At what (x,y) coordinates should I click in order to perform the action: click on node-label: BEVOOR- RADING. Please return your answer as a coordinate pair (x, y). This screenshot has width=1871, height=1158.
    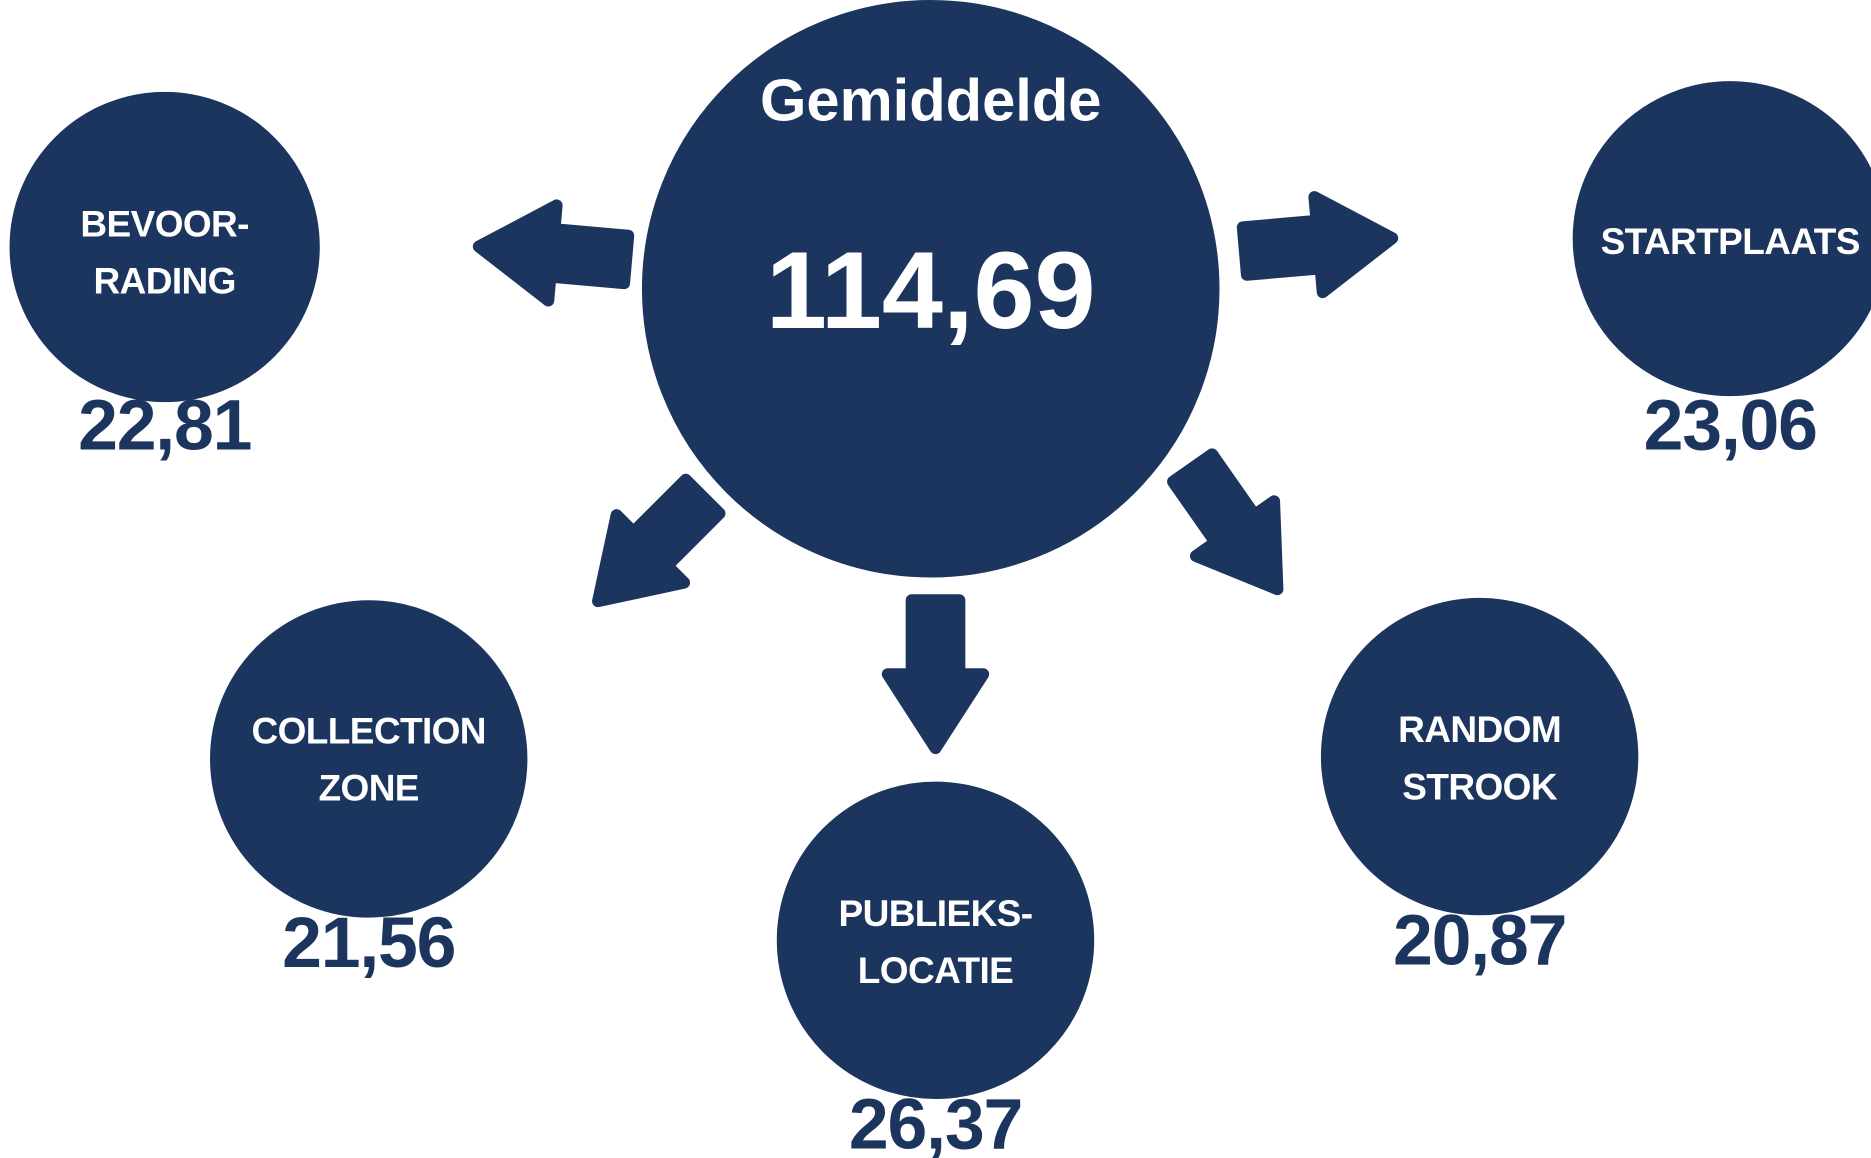
    Looking at the image, I should click on (164, 252).